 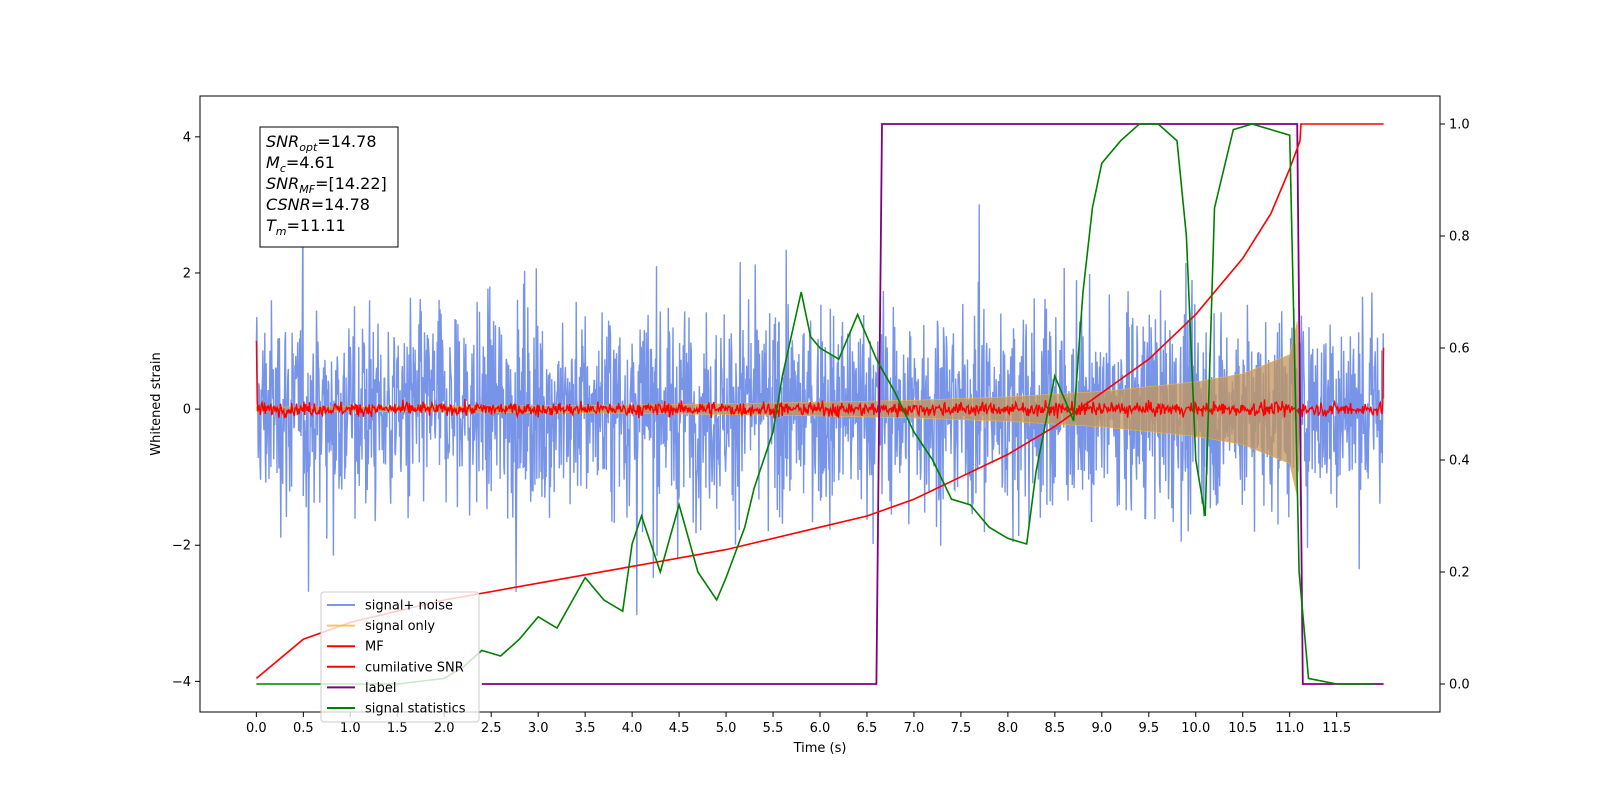 I want to click on x-tick-label: 2.0, so click(x=444, y=728).